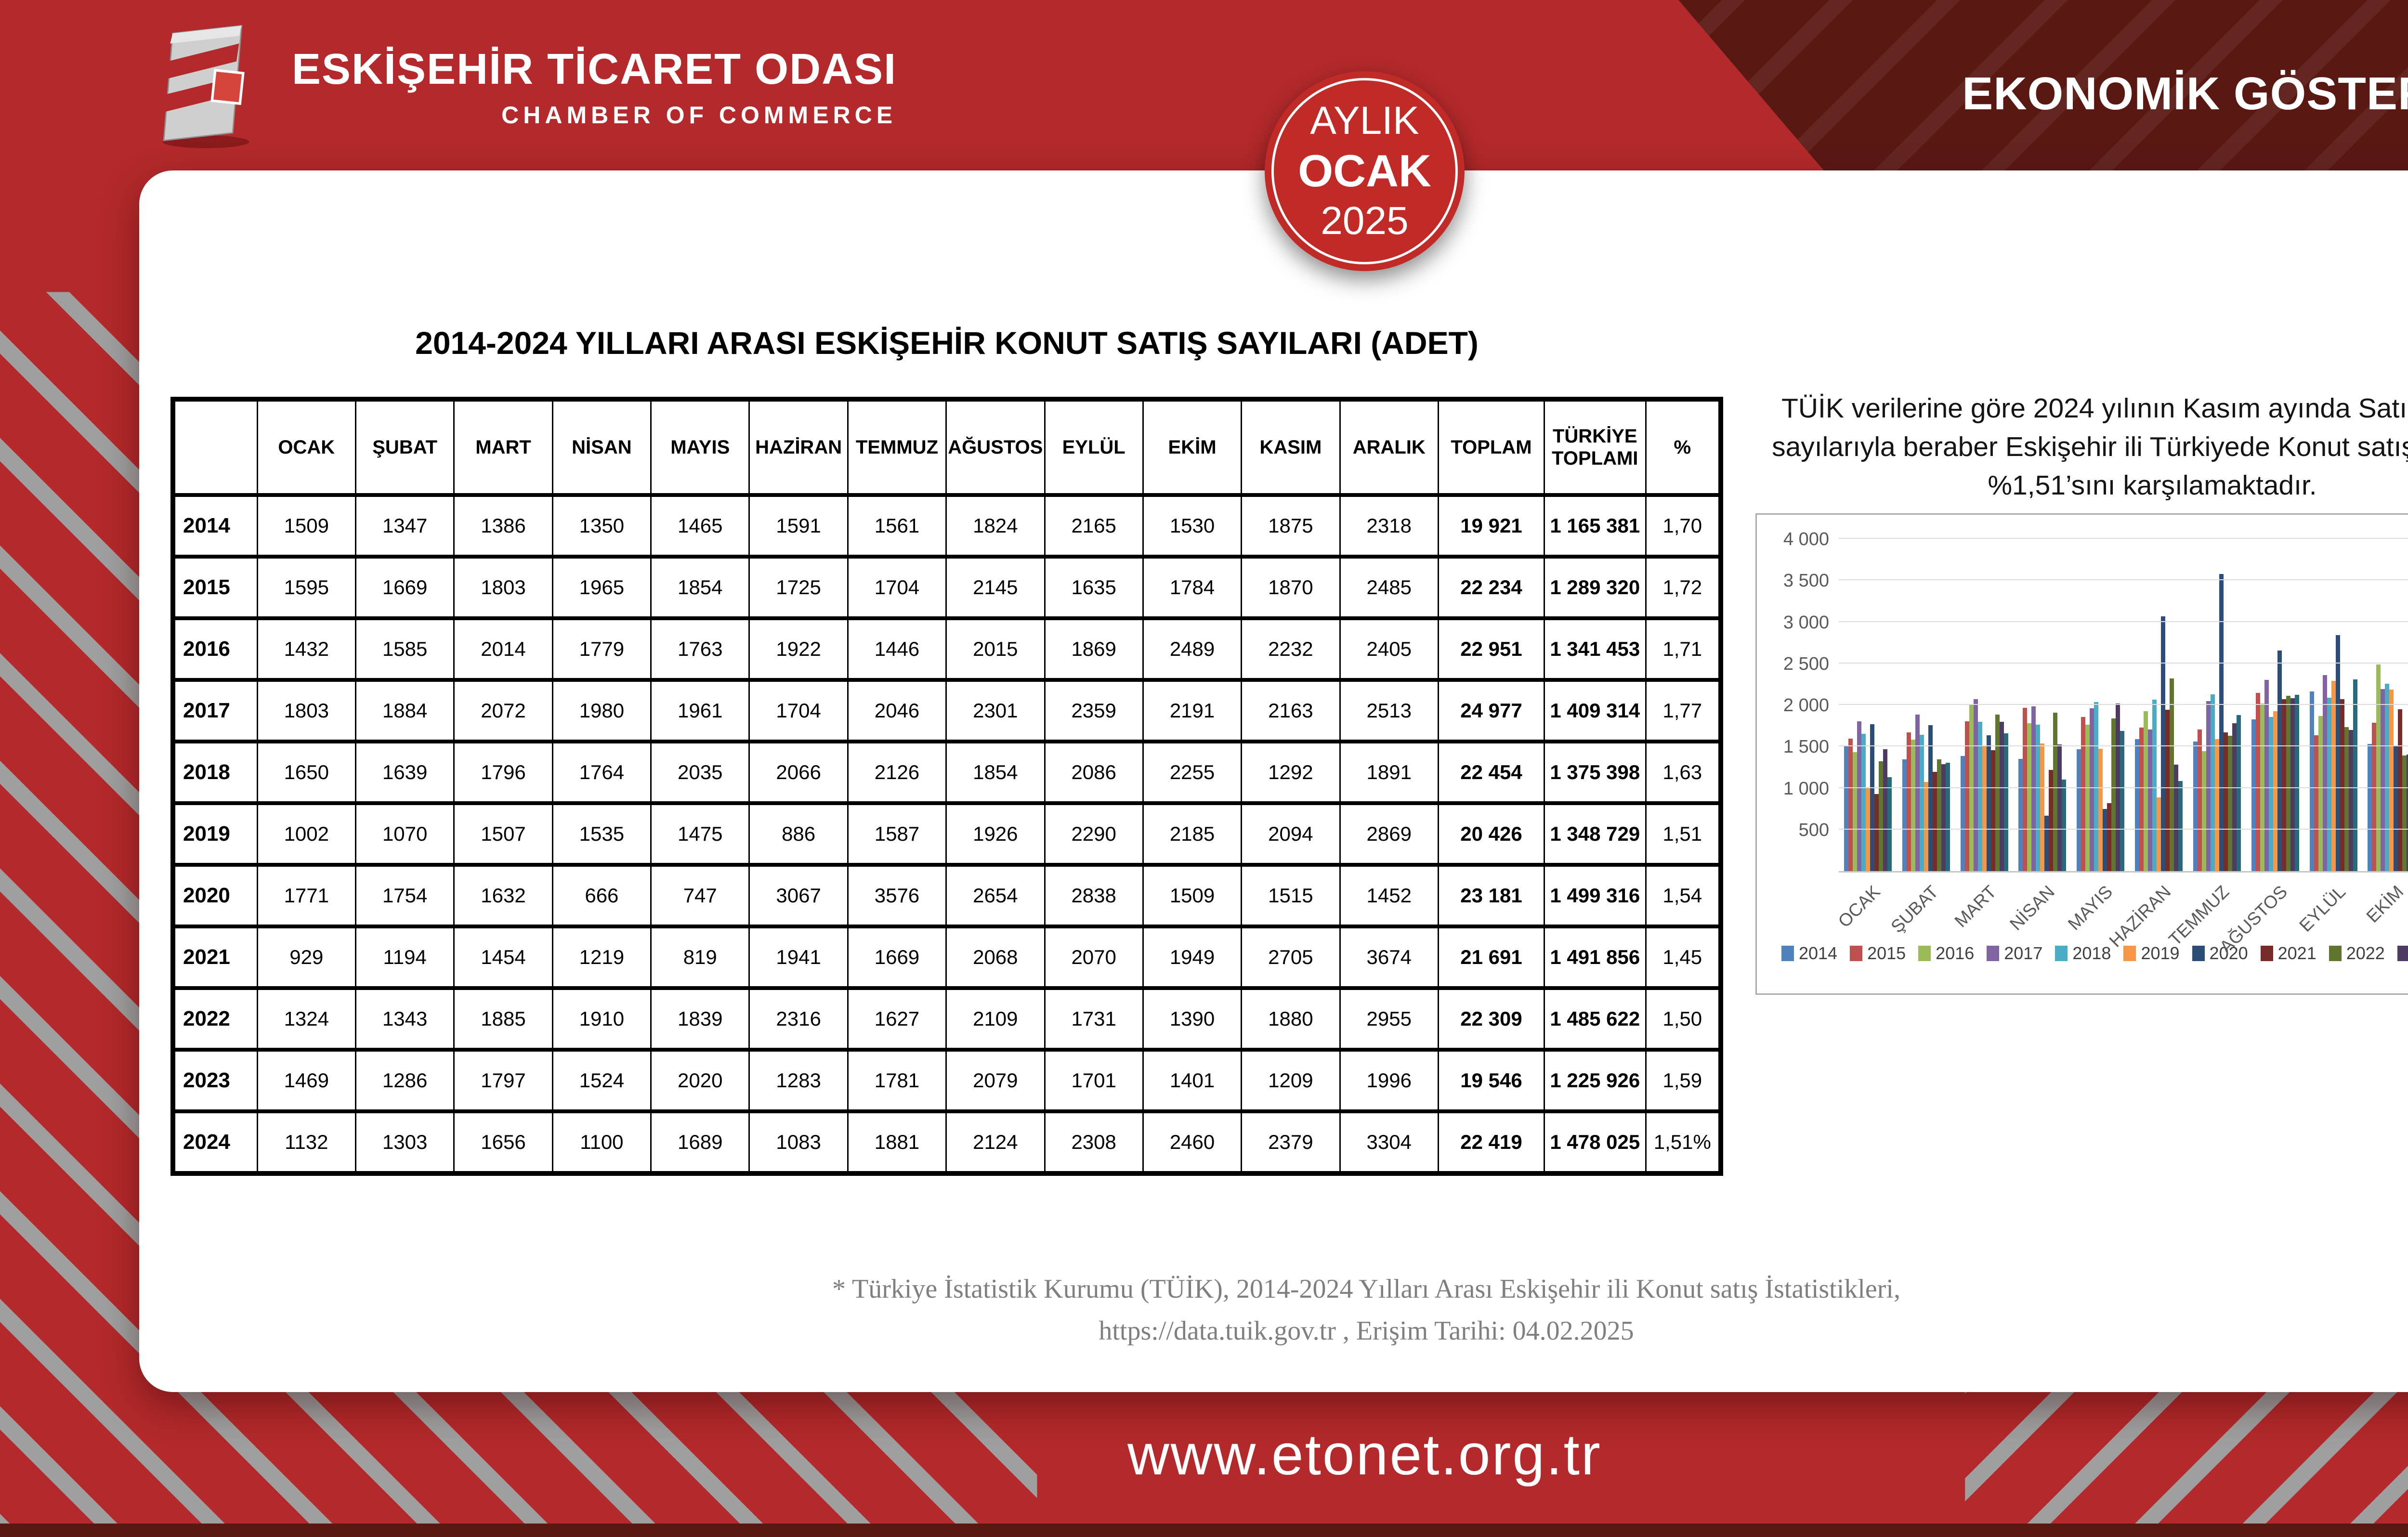 This screenshot has width=2408, height=1537. What do you see at coordinates (2342, 785) in the screenshot?
I see `bar-2021-eylül` at bounding box center [2342, 785].